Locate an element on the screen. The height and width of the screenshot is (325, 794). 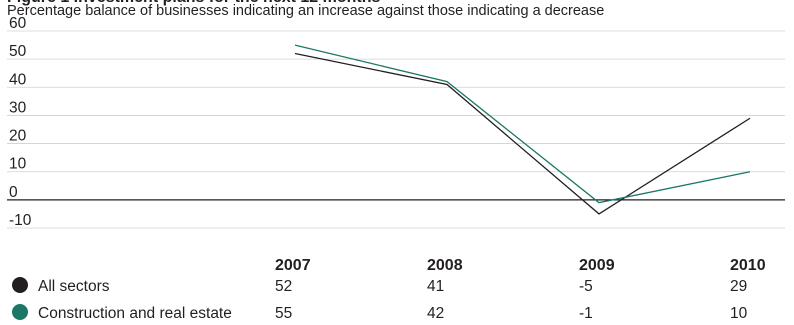
y-tick-label: 60 is located at coordinates (18, 23).